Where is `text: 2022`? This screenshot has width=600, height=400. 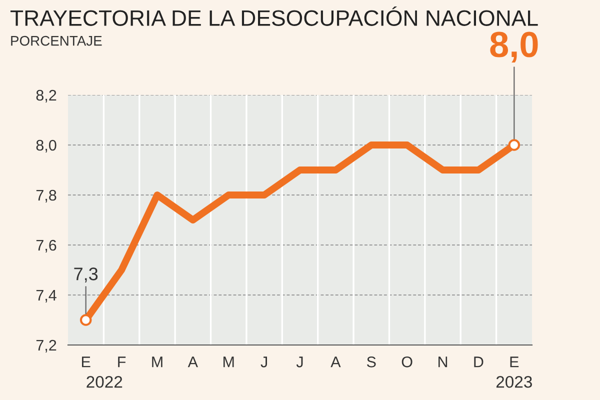
text: 2022 is located at coordinates (104, 382).